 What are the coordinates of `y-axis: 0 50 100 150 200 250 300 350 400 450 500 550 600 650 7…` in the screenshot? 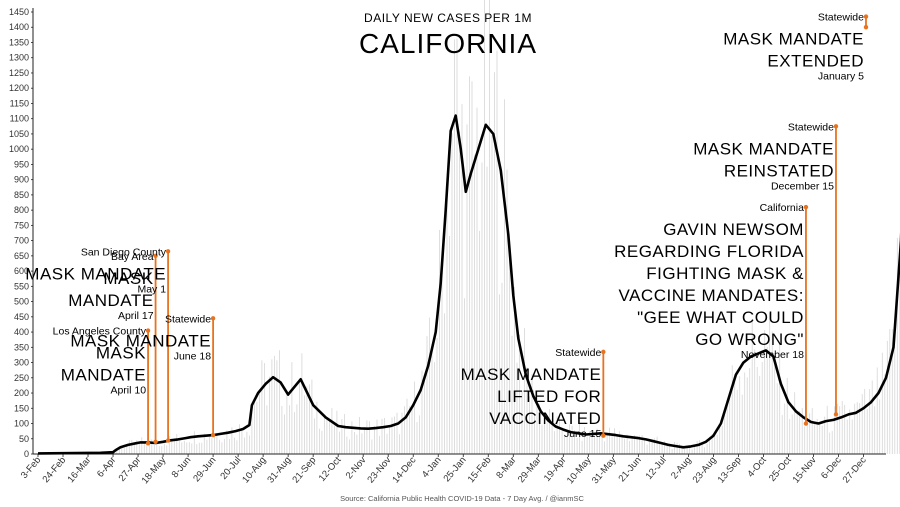 It's located at (21, 233).